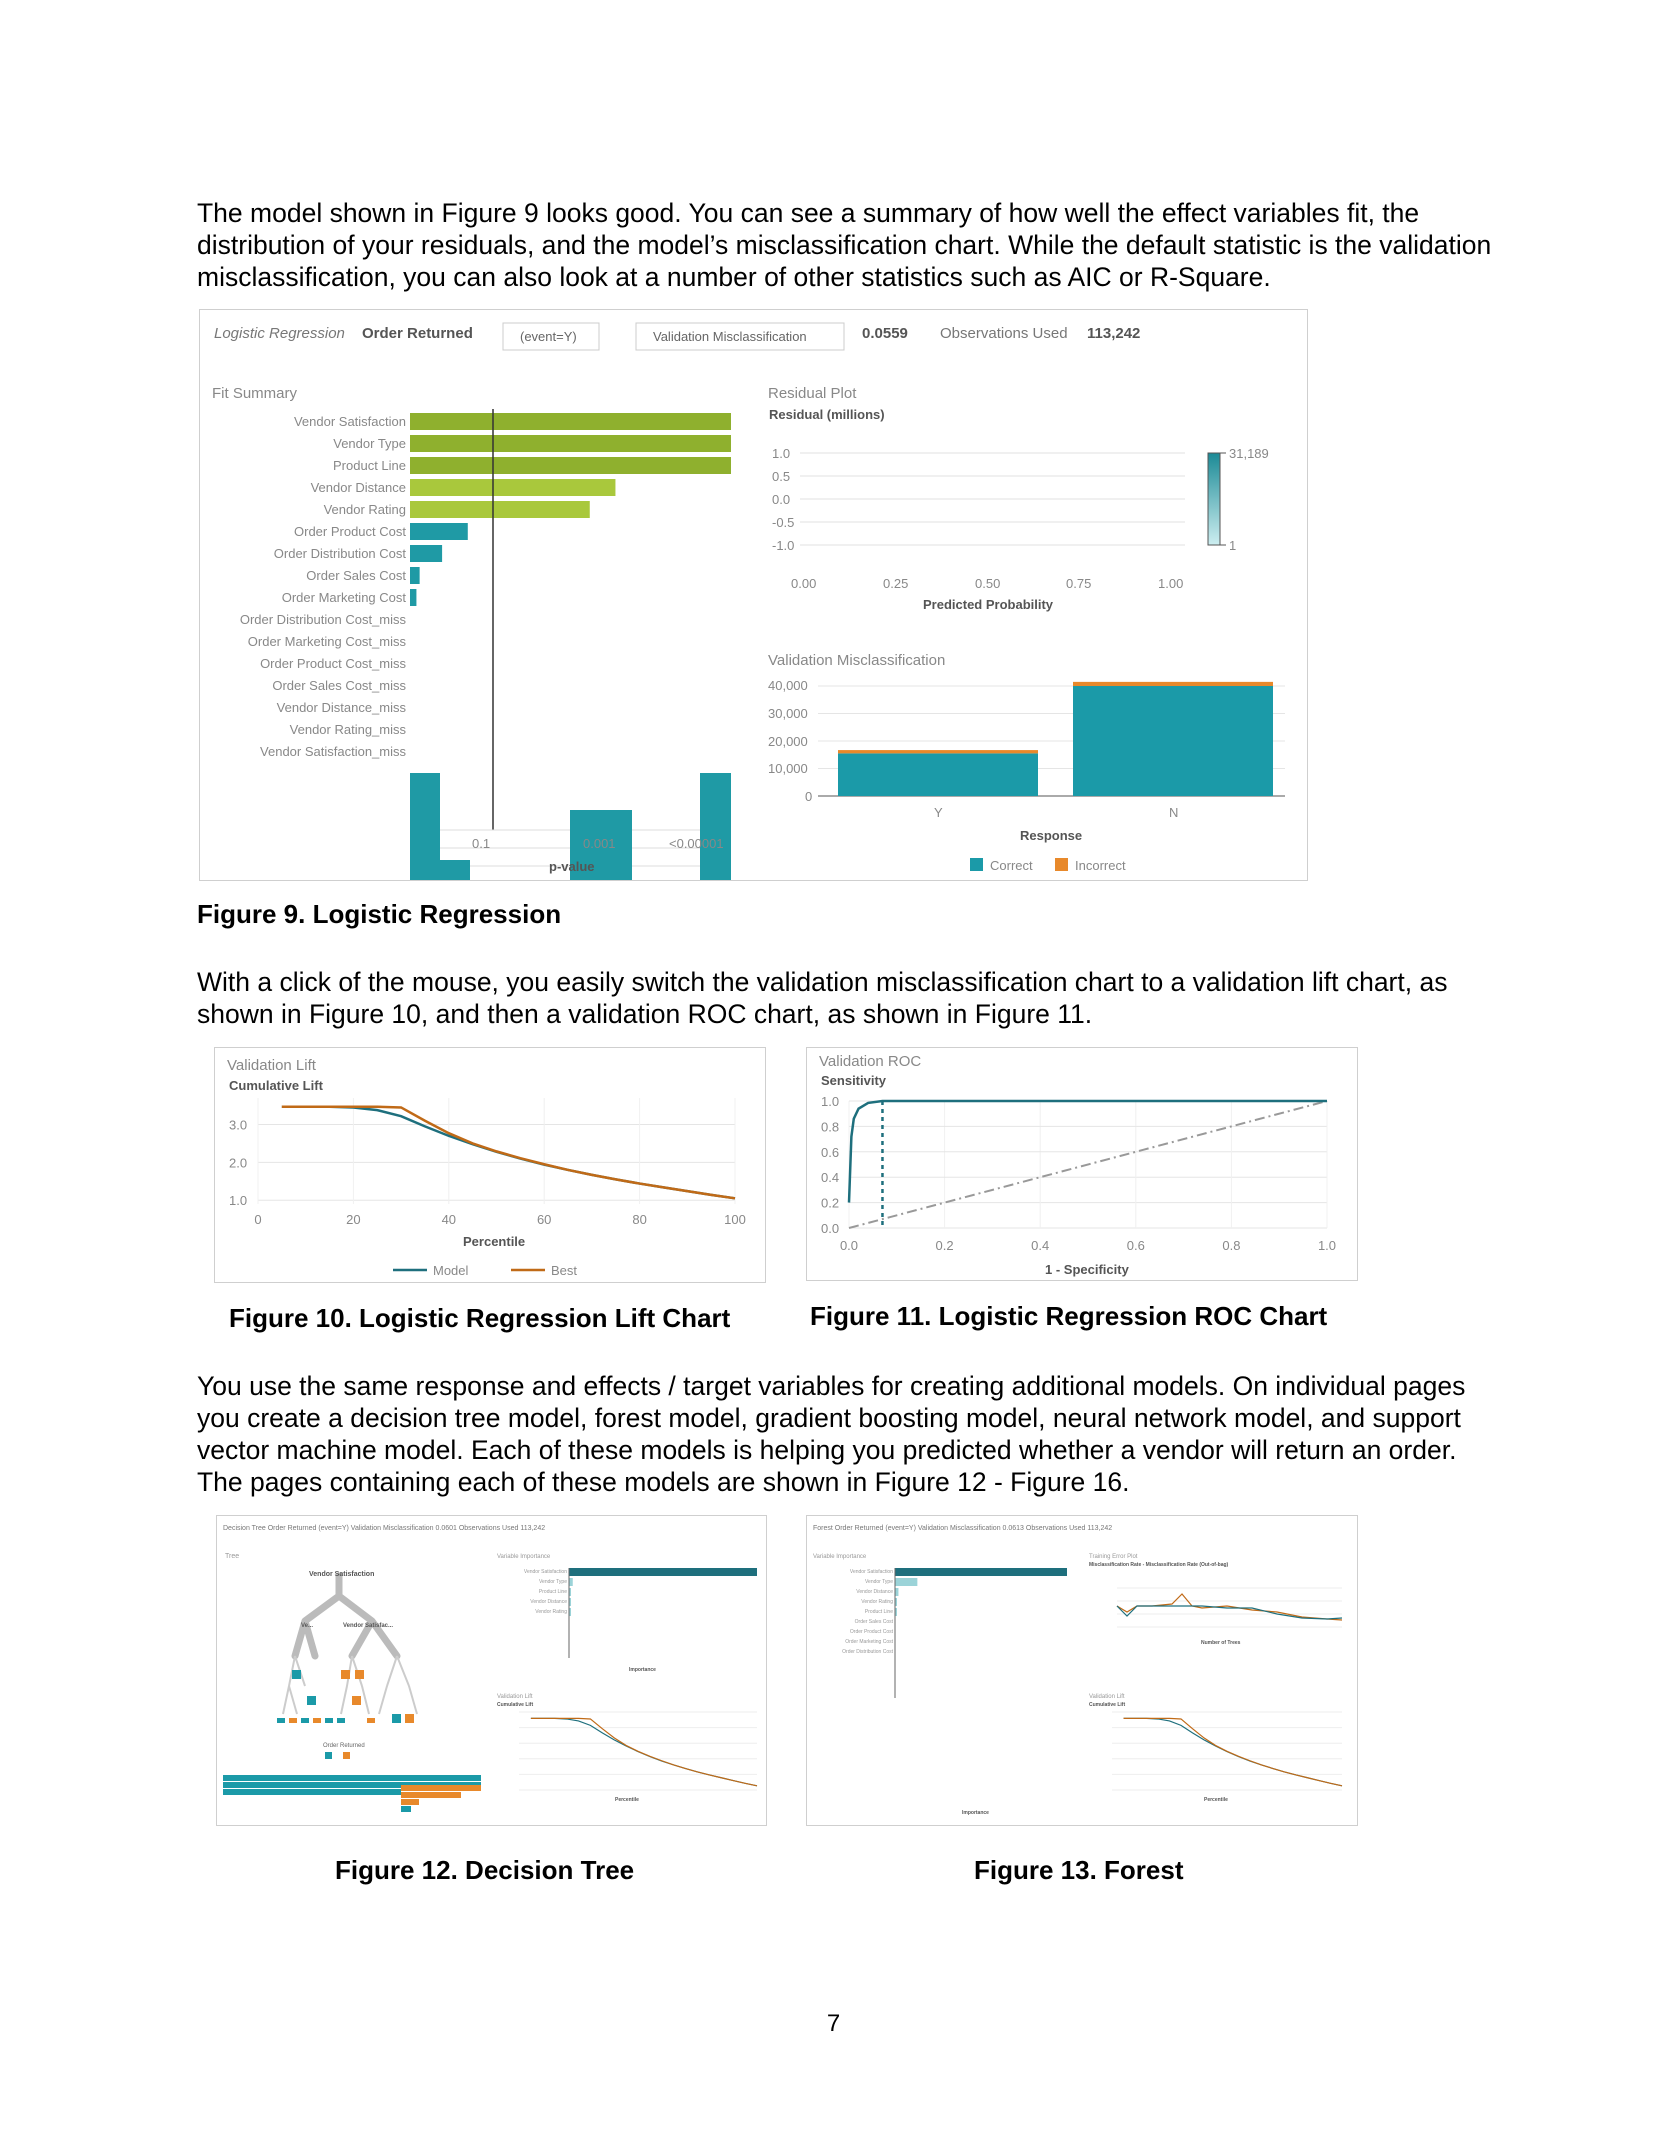 Image resolution: width=1667 pixels, height=2156 pixels. What do you see at coordinates (551, 336) in the screenshot?
I see `event-dropdown` at bounding box center [551, 336].